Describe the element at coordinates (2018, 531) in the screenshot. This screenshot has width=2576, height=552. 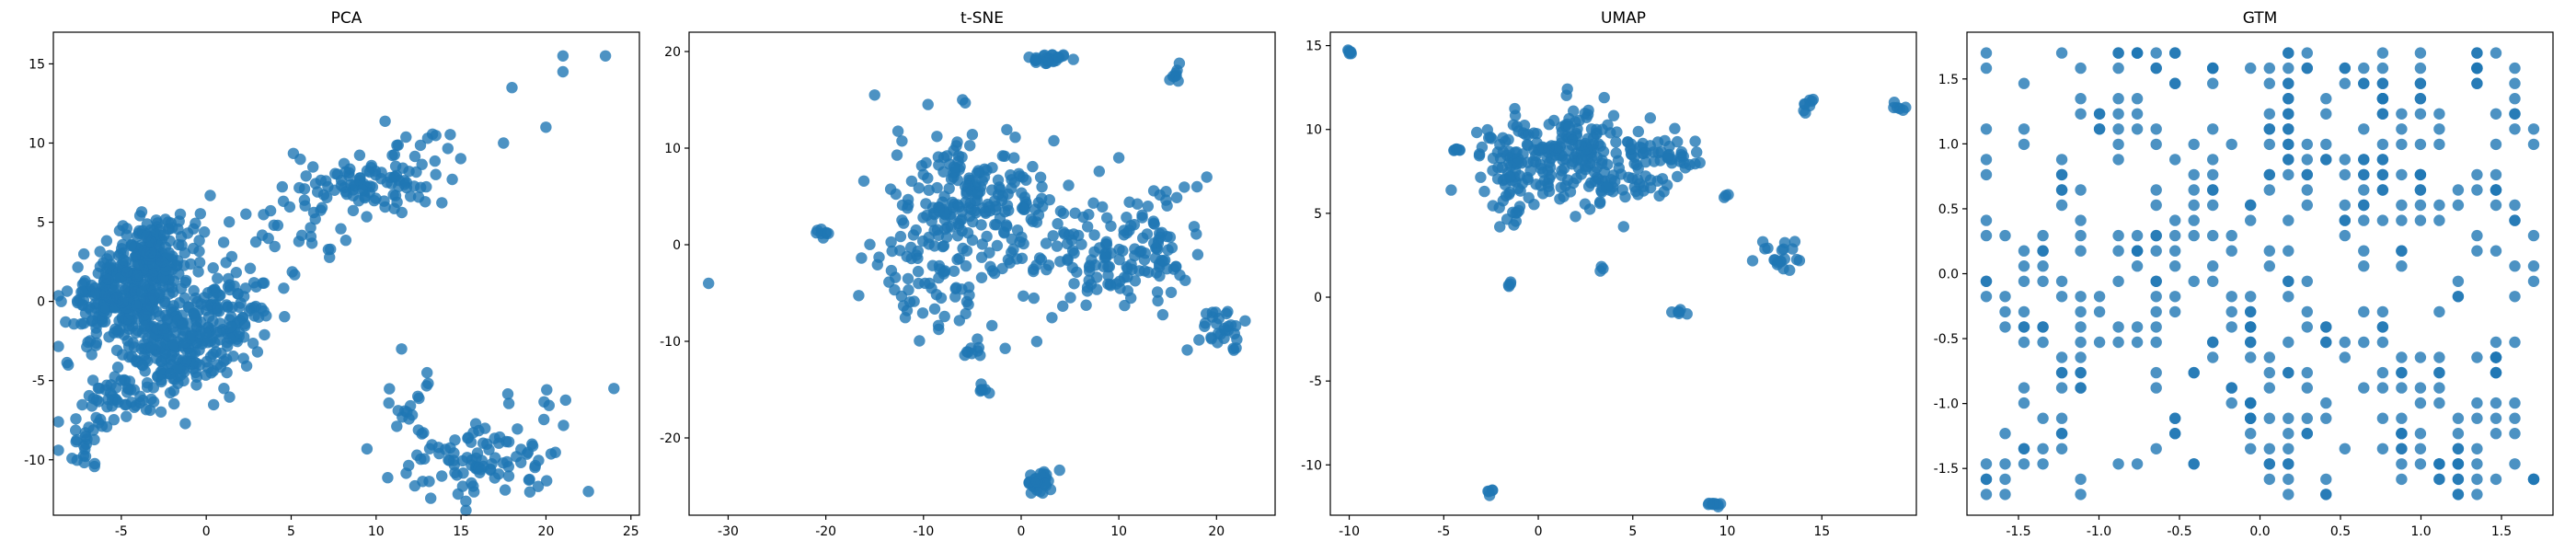
I see `x-tick-label: -1.5` at that location.